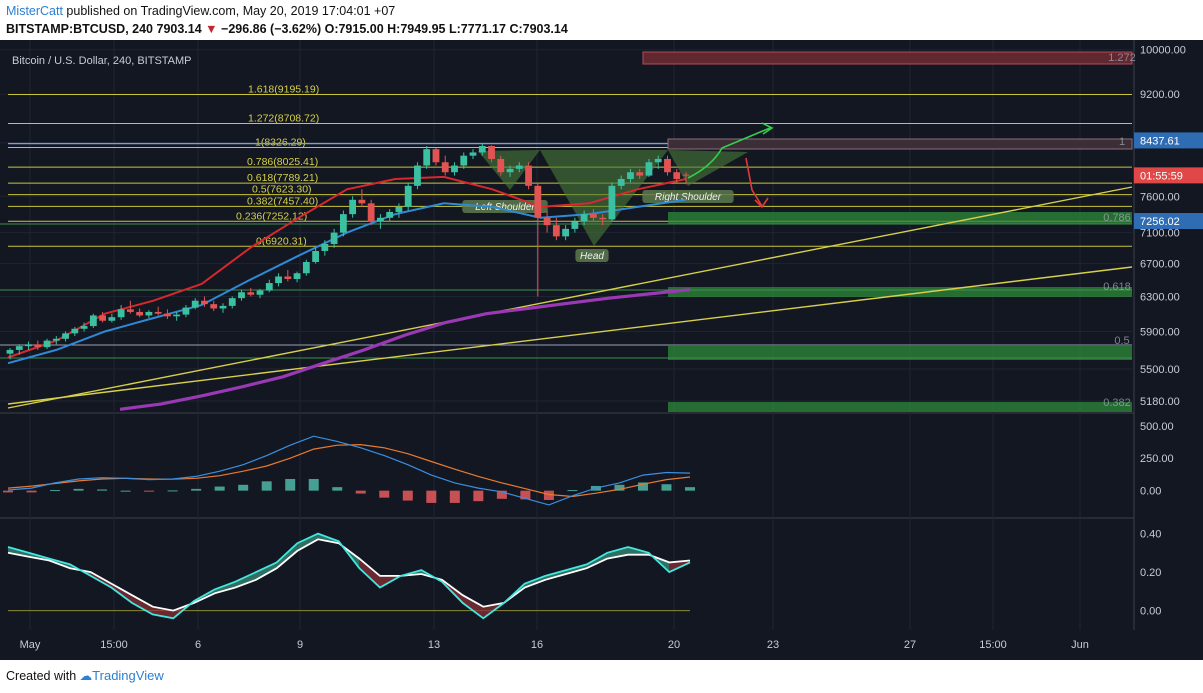  Describe the element at coordinates (1117, 287) in the screenshot. I see `zone-fib-label: 0.618` at that location.